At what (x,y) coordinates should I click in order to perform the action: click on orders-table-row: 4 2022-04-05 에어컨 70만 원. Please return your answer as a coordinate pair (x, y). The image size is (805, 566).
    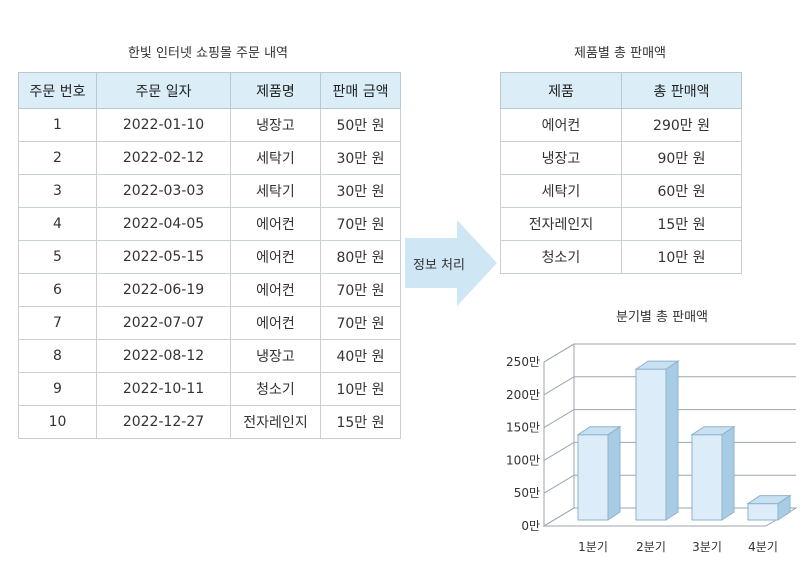
    Looking at the image, I should click on (209, 224).